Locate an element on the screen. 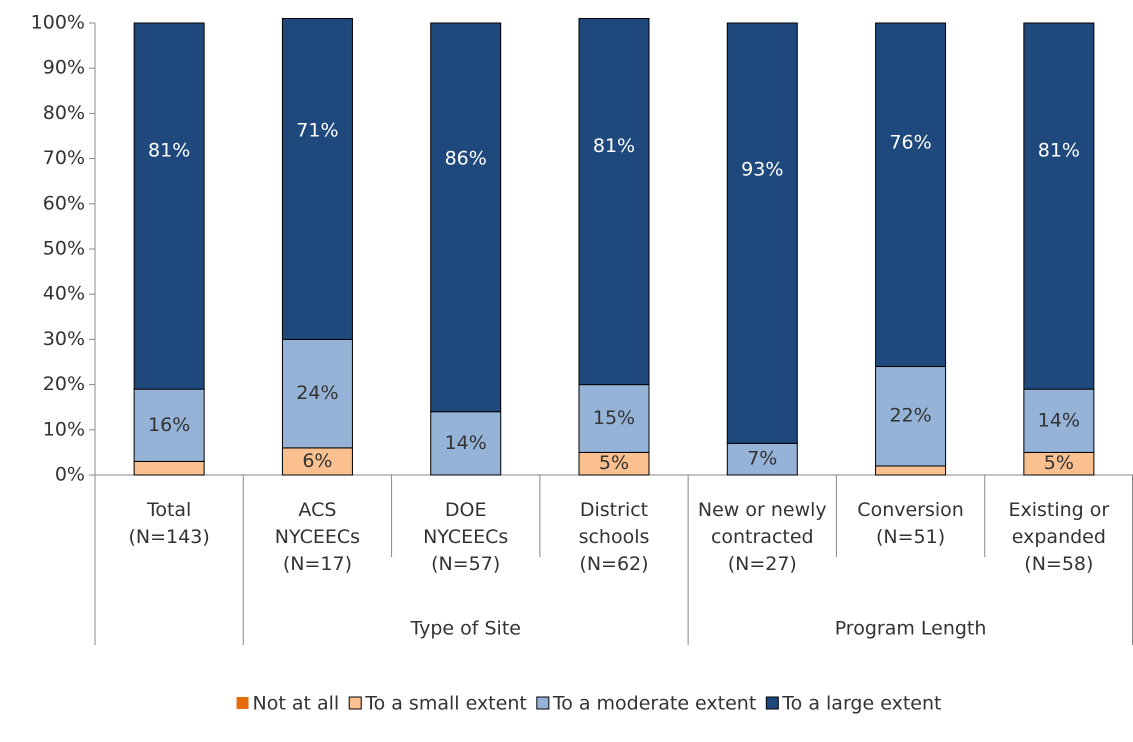 The image size is (1133, 742). x-tick-line: (N=143) is located at coordinates (169, 537).